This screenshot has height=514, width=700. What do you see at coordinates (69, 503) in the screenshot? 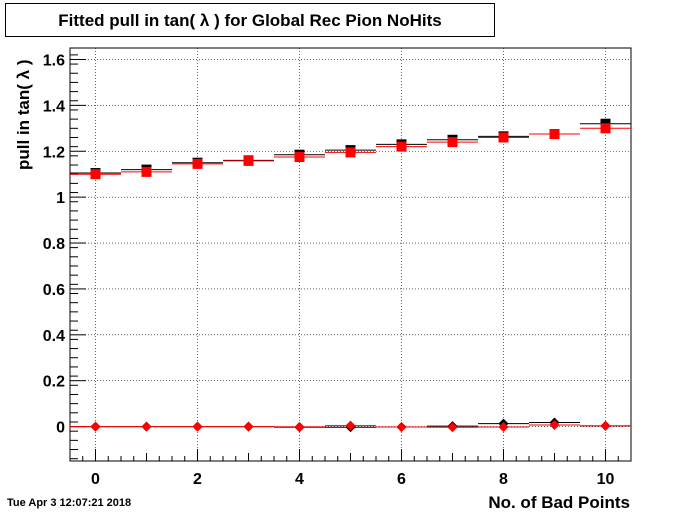
I see `timestamp: Tue Apr 3 12:07:21 2018` at bounding box center [69, 503].